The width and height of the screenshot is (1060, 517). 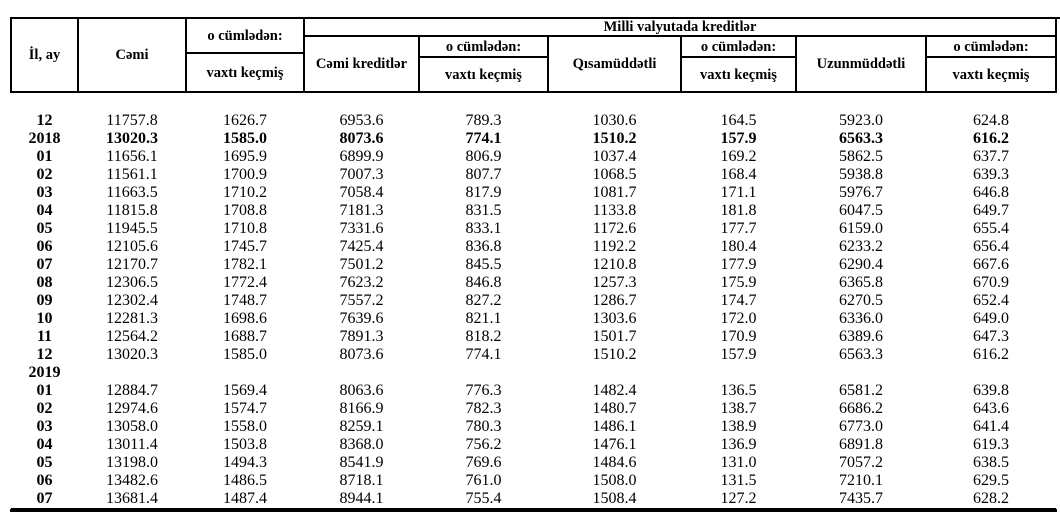 I want to click on header-short-term-overdue: vaxtı keçmiş, so click(x=738, y=75).